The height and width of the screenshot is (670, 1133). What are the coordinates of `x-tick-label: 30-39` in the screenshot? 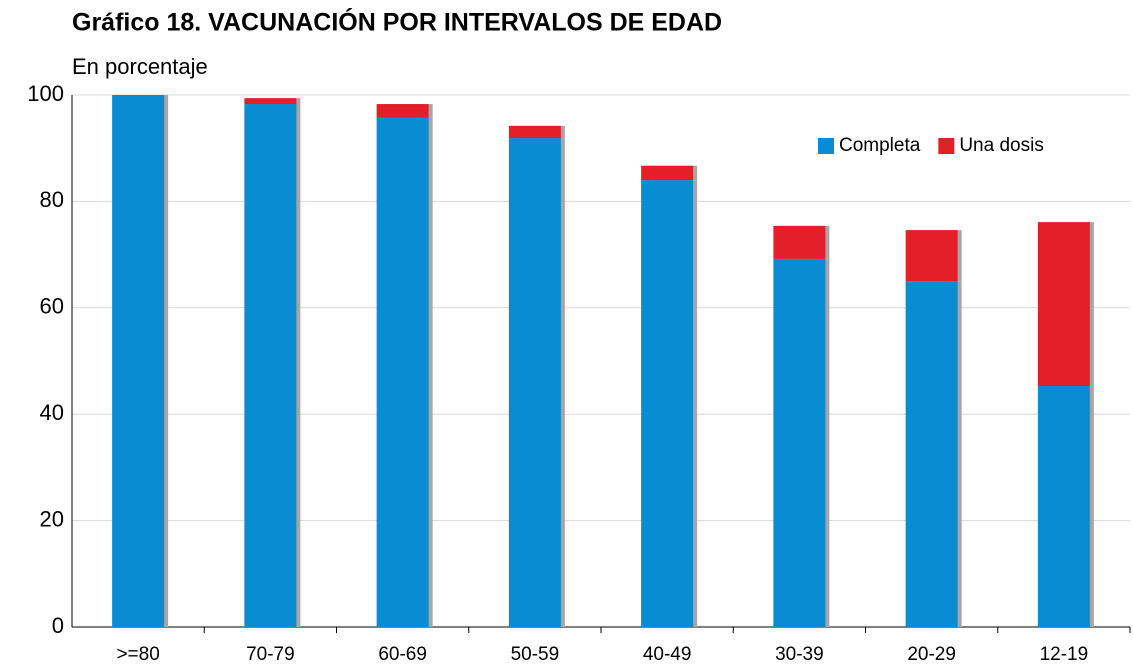 It's located at (799, 654).